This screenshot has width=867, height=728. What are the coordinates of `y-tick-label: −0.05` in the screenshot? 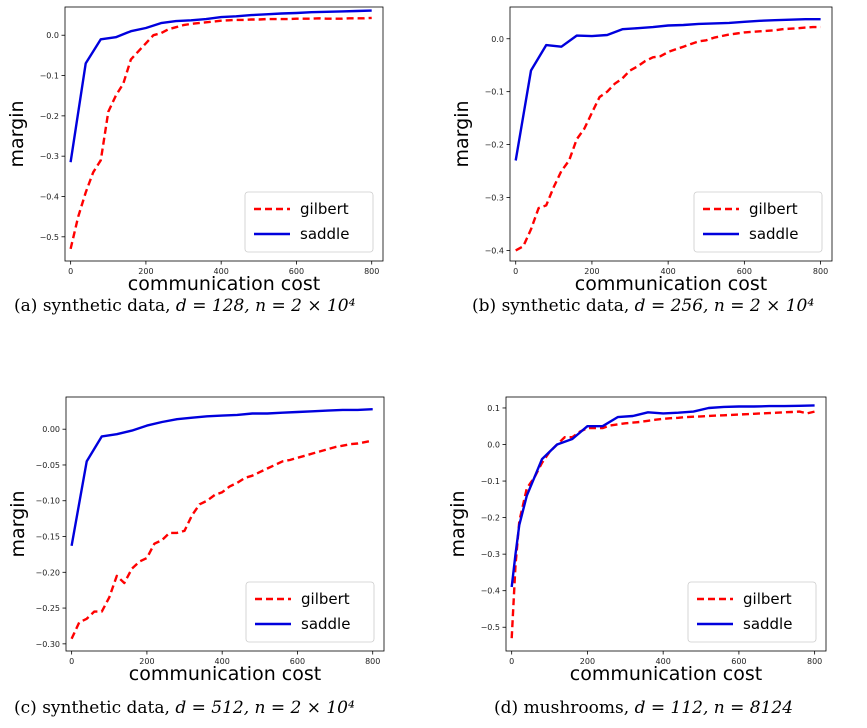 It's located at (47, 465).